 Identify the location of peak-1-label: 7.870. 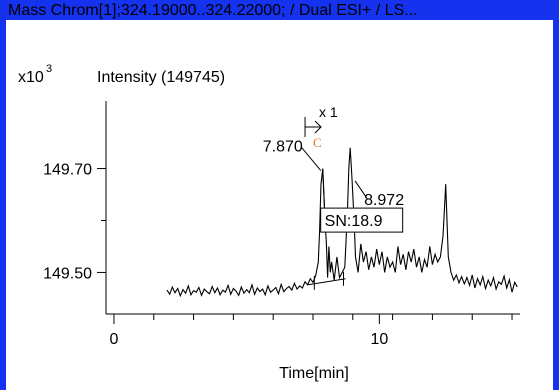
(283, 147).